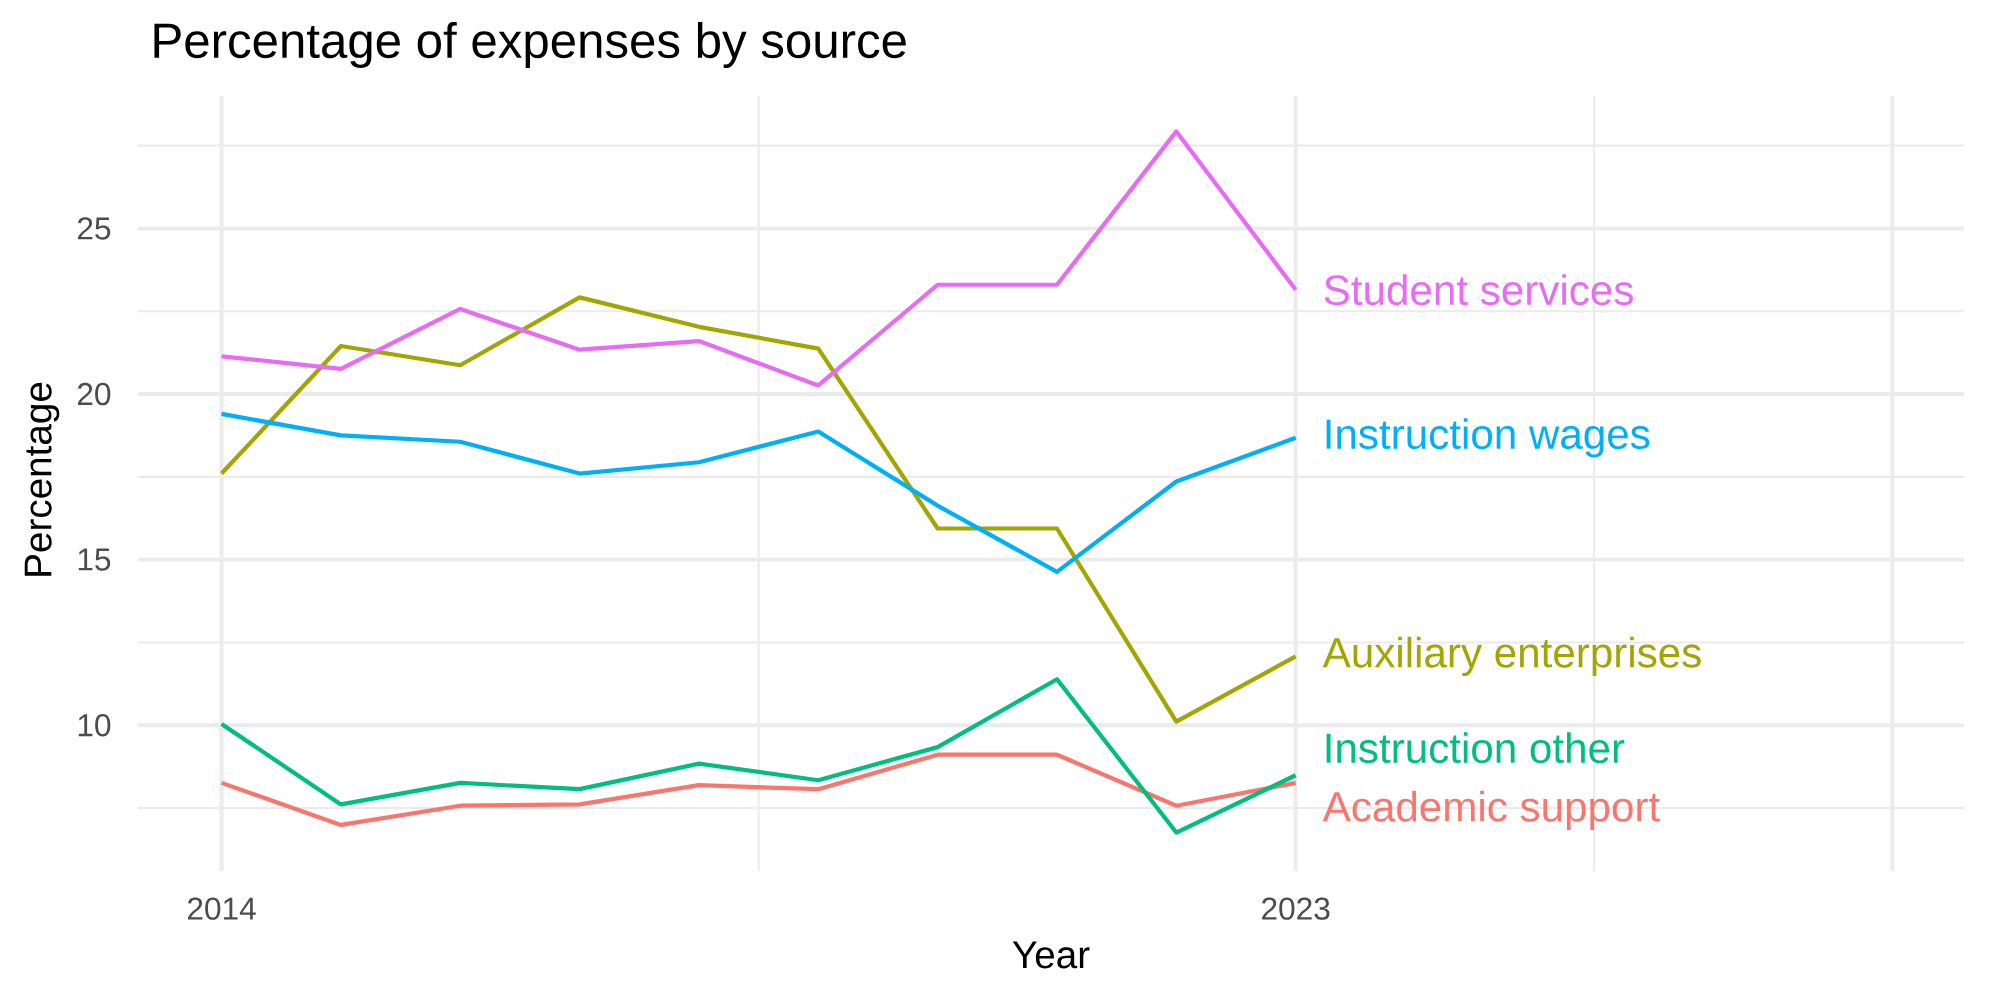 This screenshot has height=1000, width=2000. What do you see at coordinates (1296, 908) in the screenshot?
I see `x-tick-label: 2023` at bounding box center [1296, 908].